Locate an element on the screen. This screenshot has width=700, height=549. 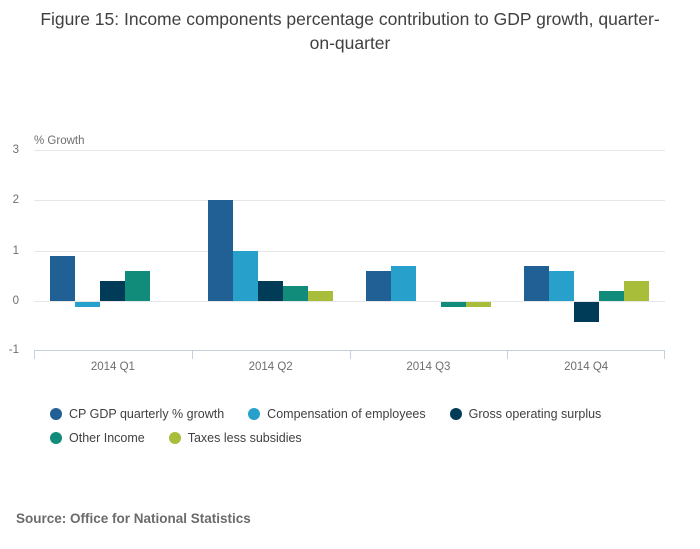
bar-cp-gdp-quarterly-growth-2014-q4 is located at coordinates (536, 283).